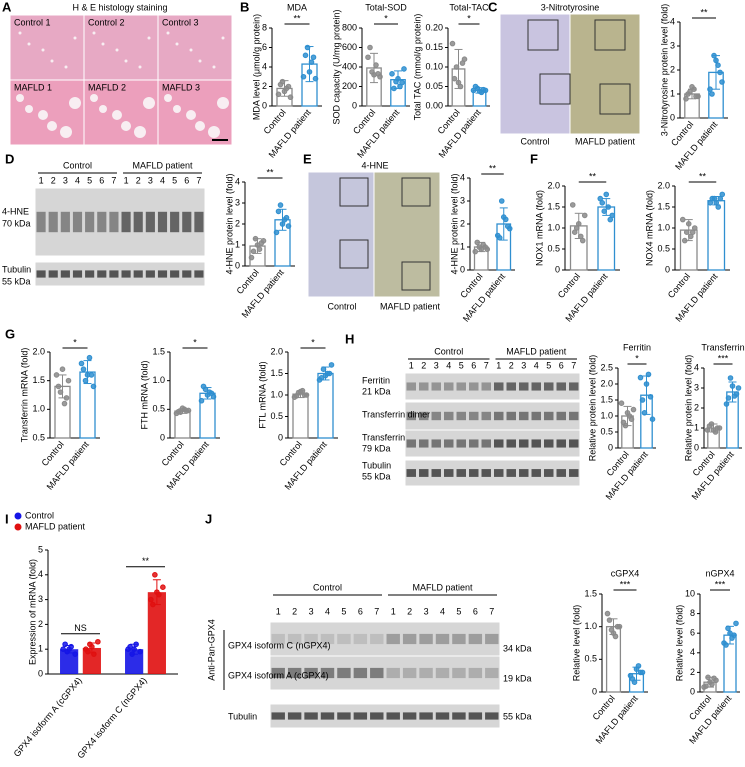 The image size is (745, 767). I want to click on panel-letter: G, so click(10, 333).